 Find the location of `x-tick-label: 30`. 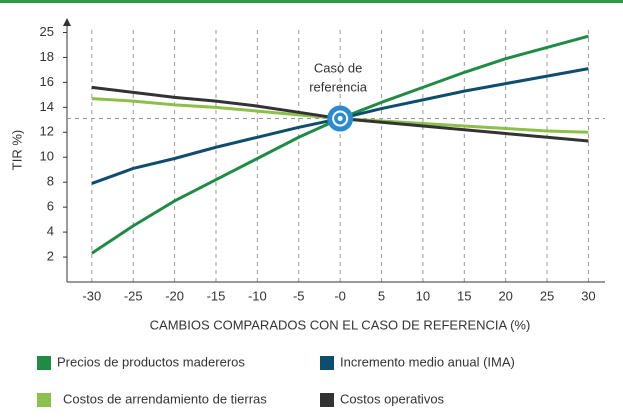

x-tick-label: 30 is located at coordinates (588, 295).